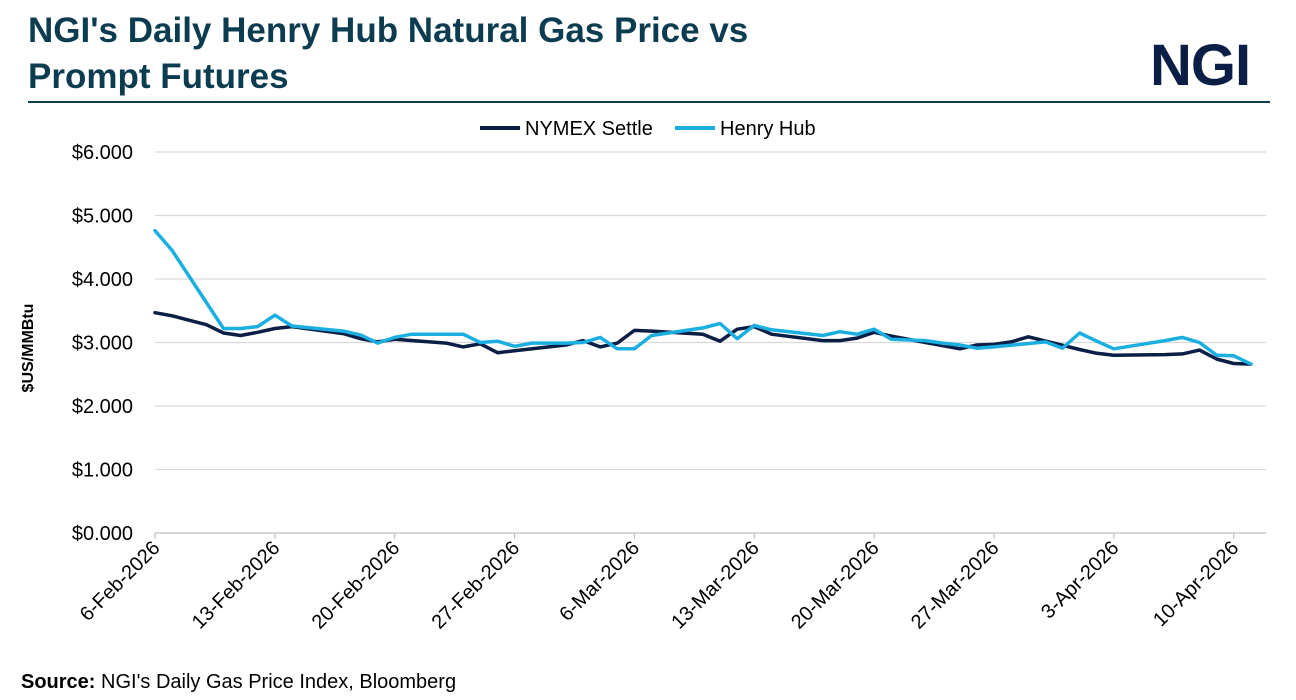  I want to click on y-tick-label: $4.000, so click(102, 280).